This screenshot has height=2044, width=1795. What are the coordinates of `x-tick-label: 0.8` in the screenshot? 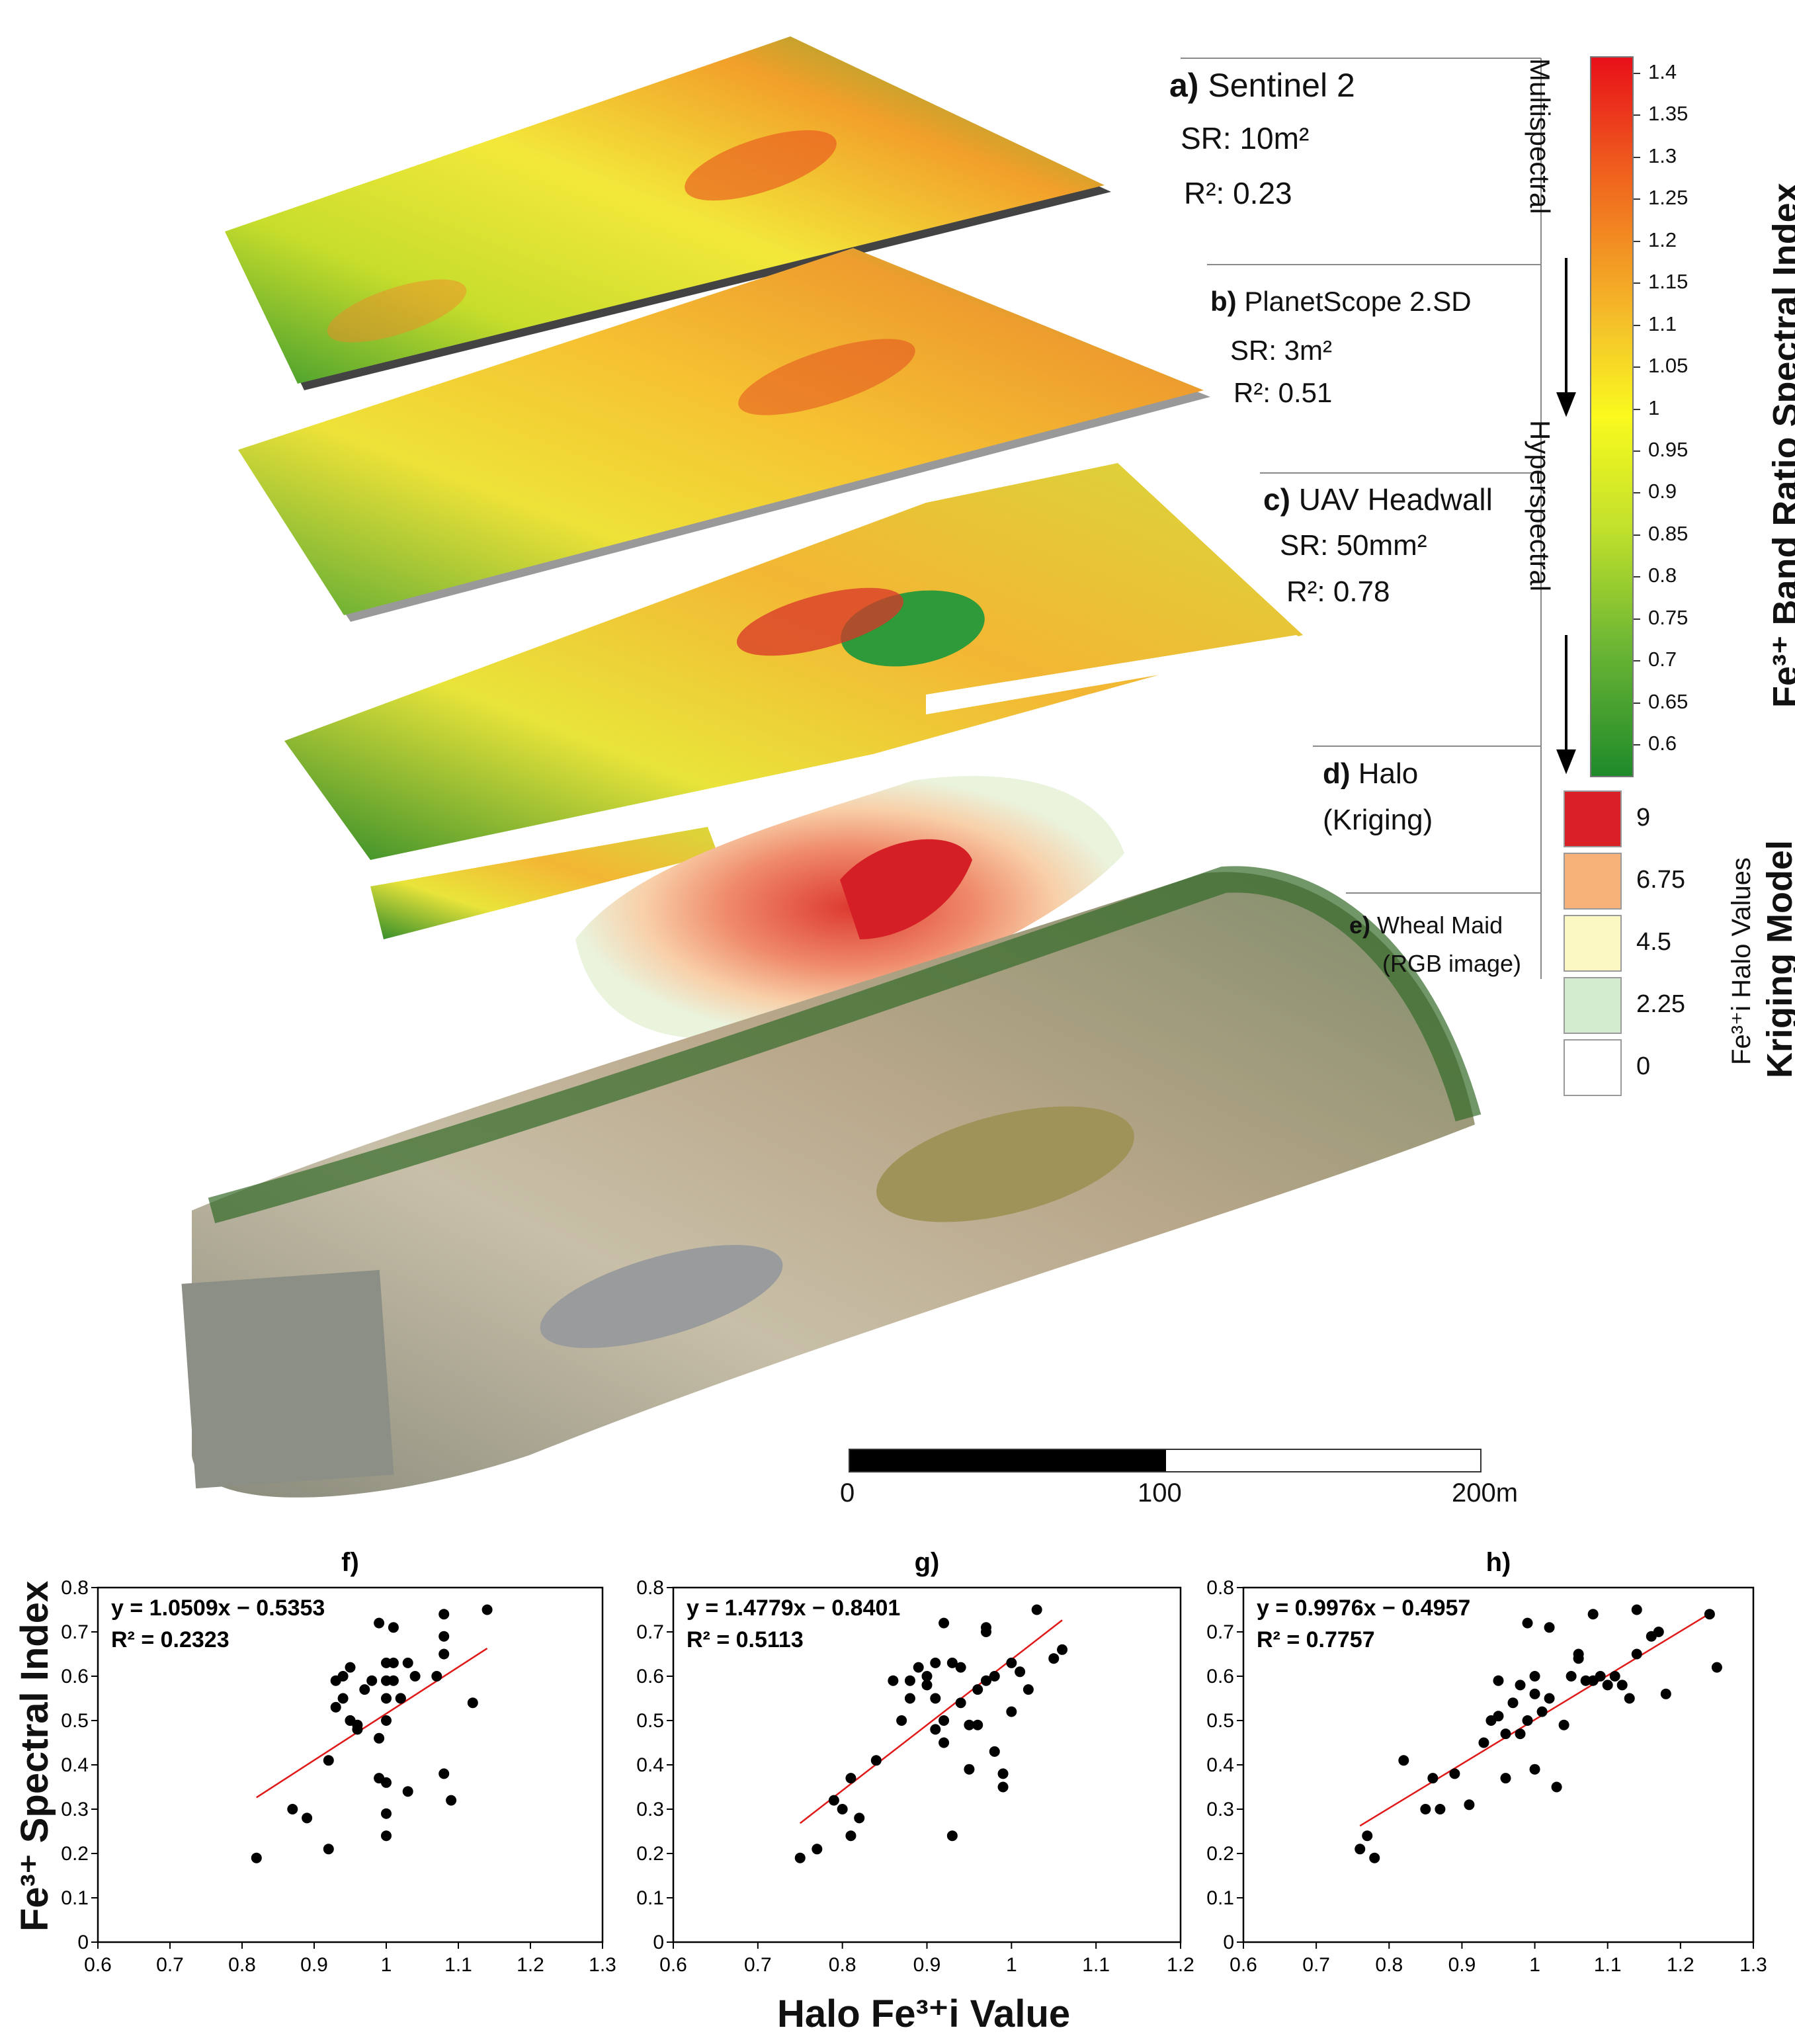 It's located at (1389, 1965).